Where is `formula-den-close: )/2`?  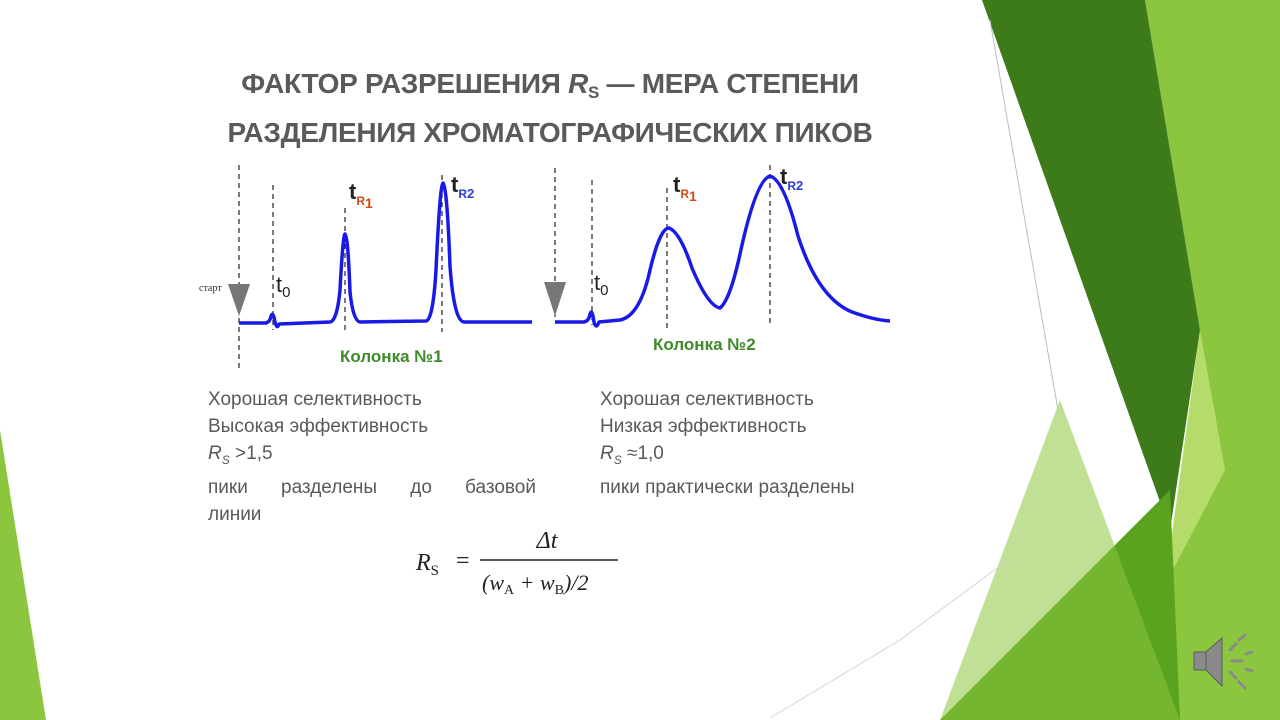
formula-den-close: )/2 is located at coordinates (575, 582).